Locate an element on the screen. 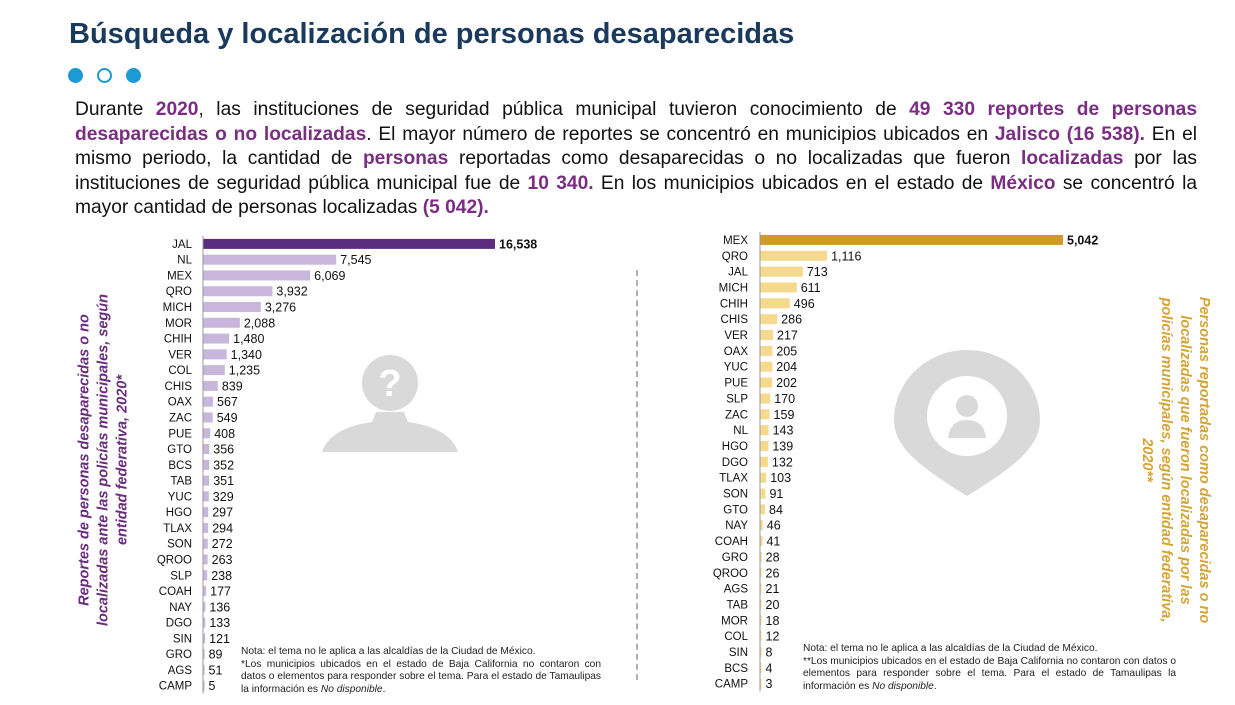 Image resolution: width=1235 pixels, height=705 pixels. value-label: 132 is located at coordinates (782, 462).